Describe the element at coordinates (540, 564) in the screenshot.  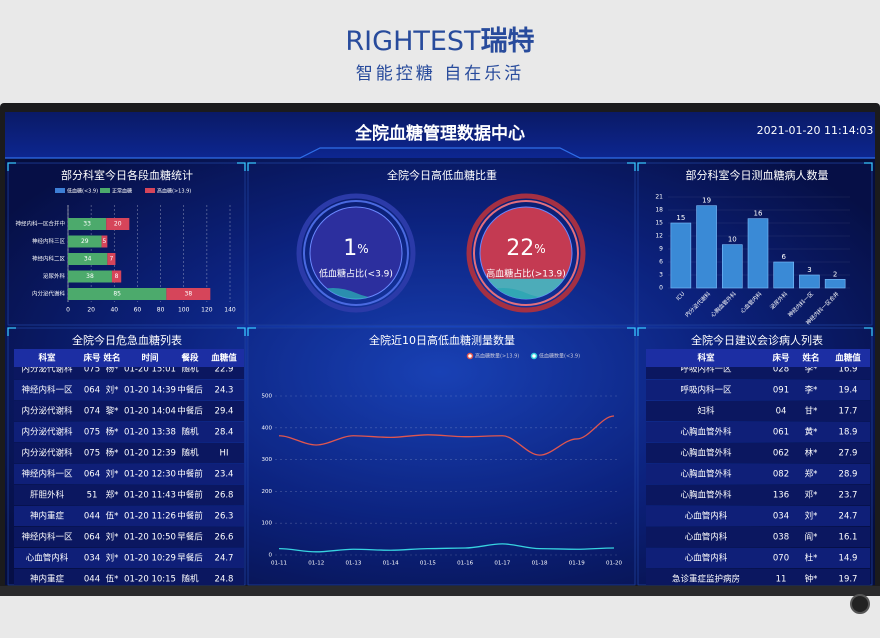
I see `x-tick-label: 01-18` at that location.